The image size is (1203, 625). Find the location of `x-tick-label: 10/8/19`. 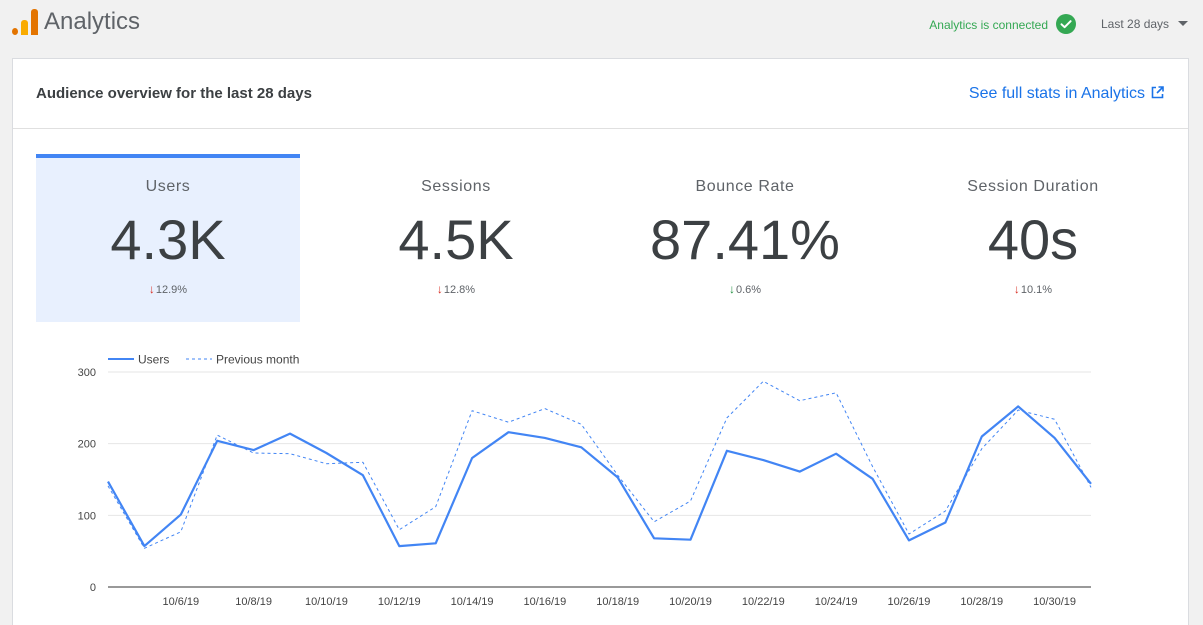

x-tick-label: 10/8/19 is located at coordinates (253, 602).